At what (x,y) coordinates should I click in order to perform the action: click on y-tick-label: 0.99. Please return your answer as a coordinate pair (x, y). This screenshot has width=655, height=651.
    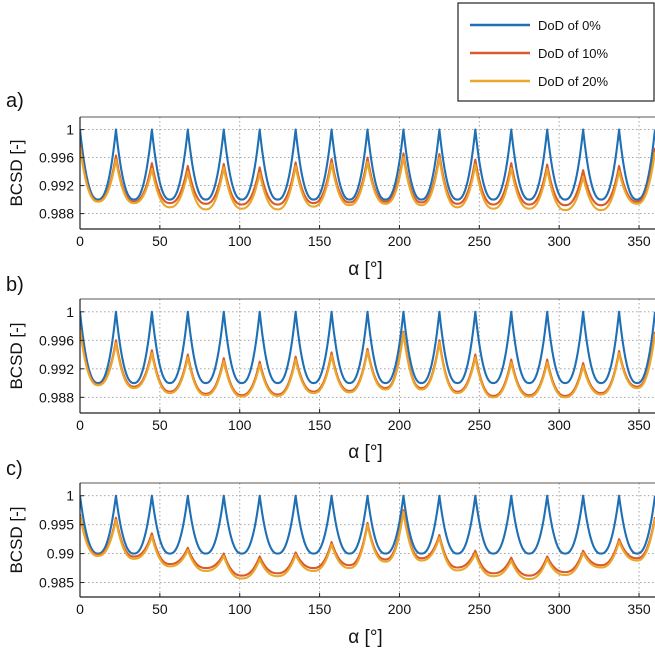
    Looking at the image, I should click on (60, 554).